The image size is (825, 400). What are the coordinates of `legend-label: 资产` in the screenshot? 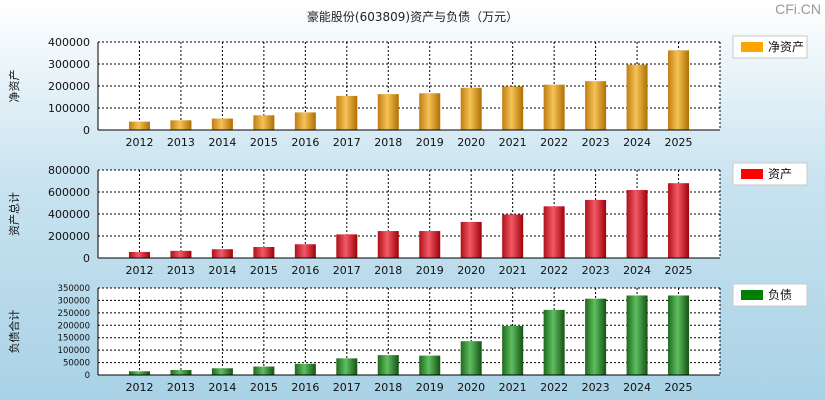 It's located at (780, 174).